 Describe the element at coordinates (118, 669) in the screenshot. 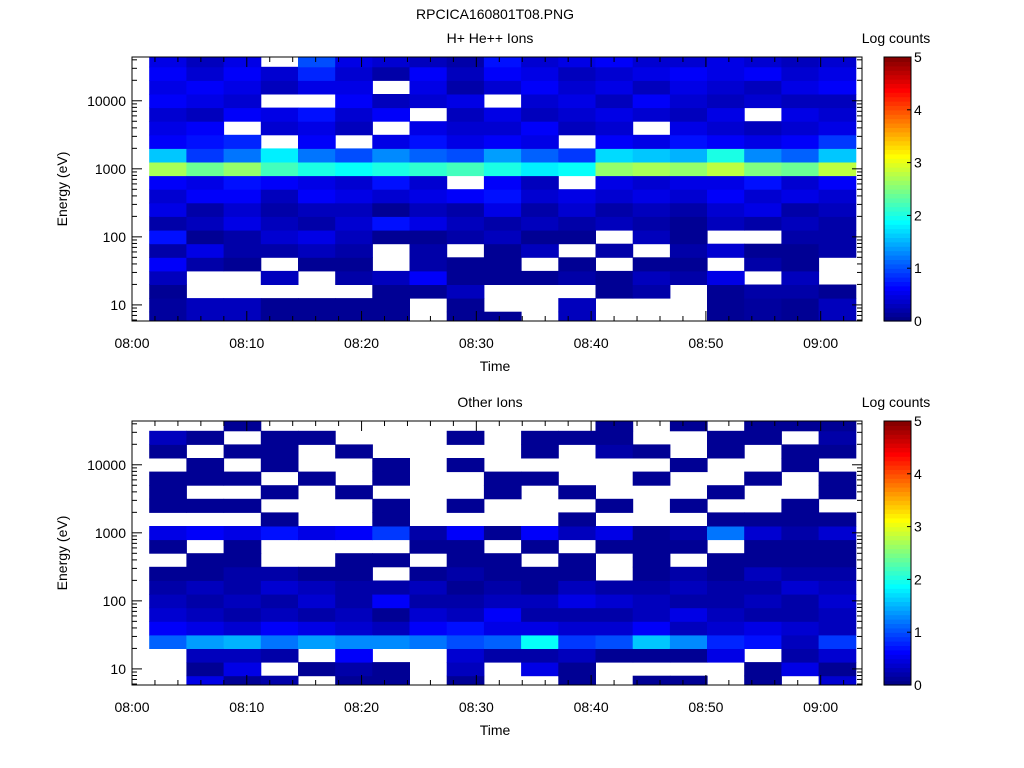

I see `y-tick-label: 10` at that location.